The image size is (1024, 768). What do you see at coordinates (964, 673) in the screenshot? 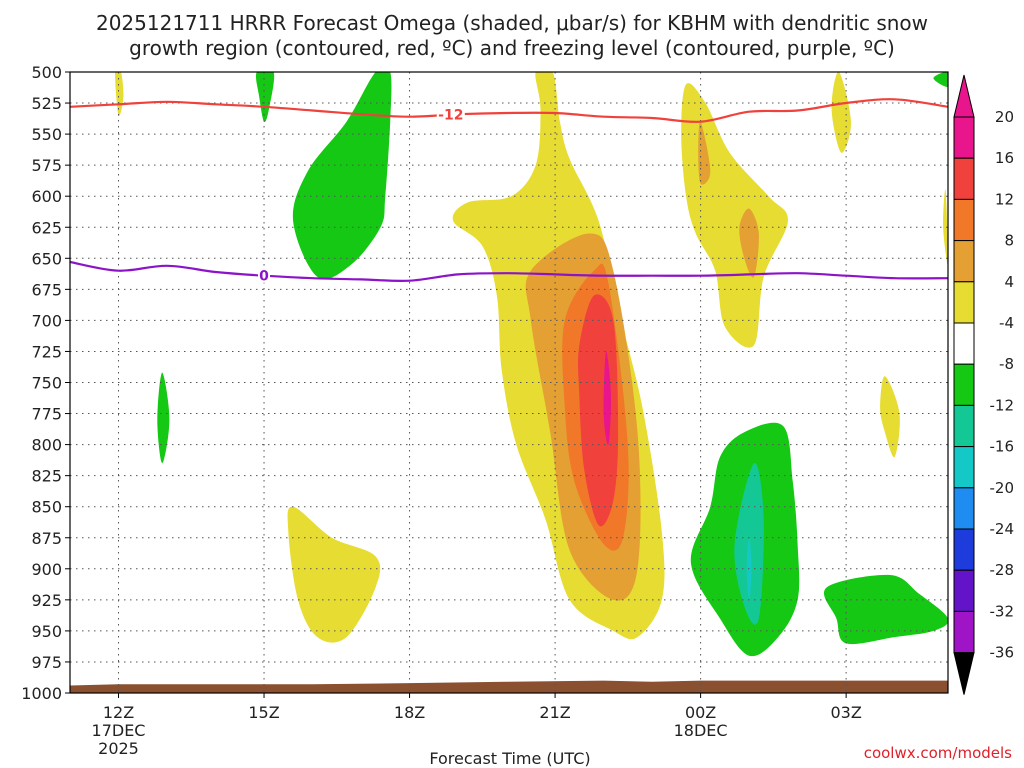
I see `colorbar-bottom-arrow` at bounding box center [964, 673].